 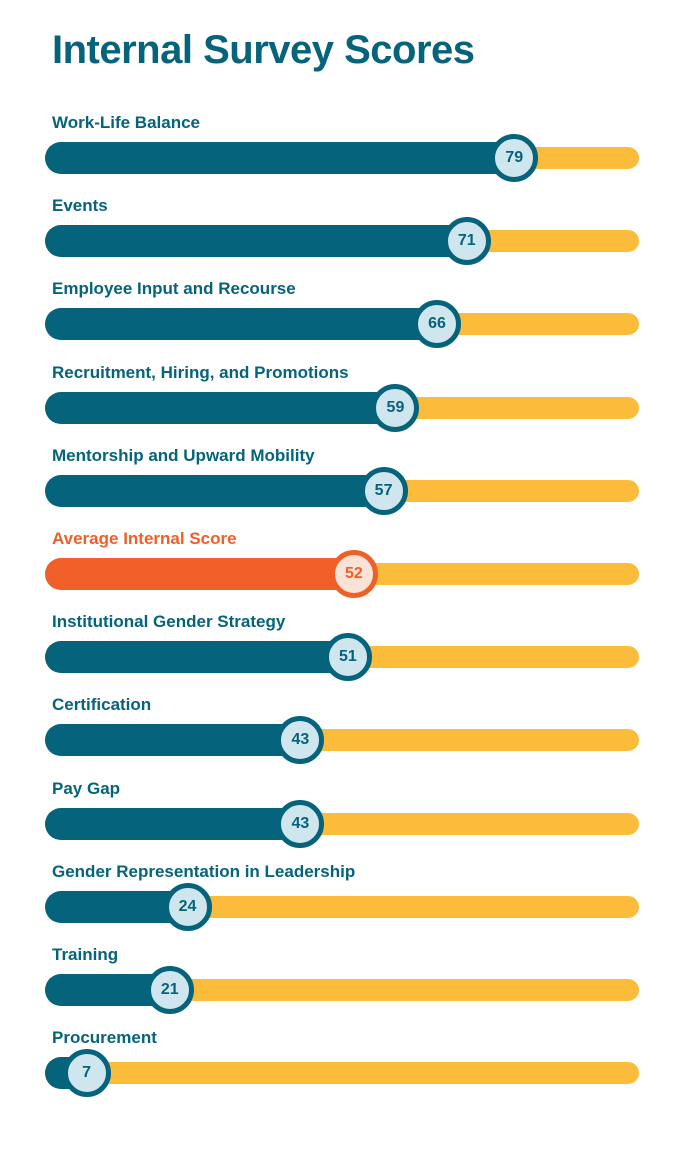 I want to click on value-label: 21, so click(x=169, y=990).